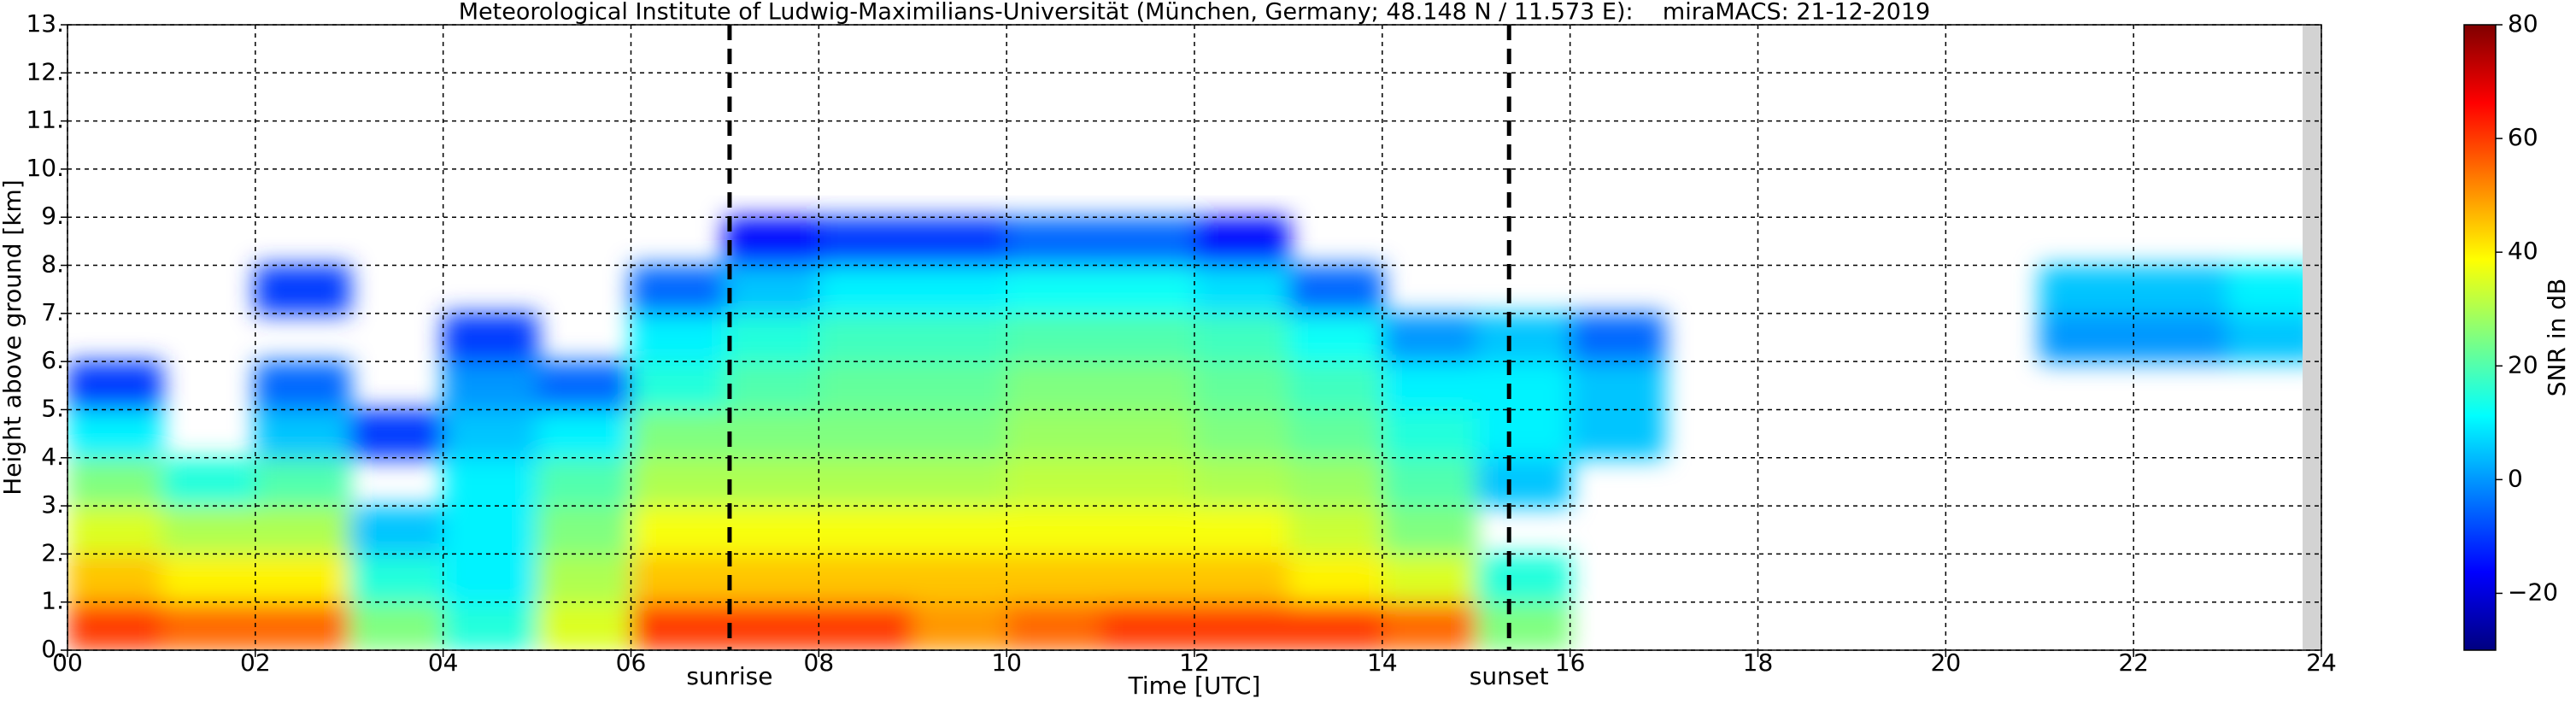 Image resolution: width=2576 pixels, height=704 pixels. What do you see at coordinates (2480, 337) in the screenshot?
I see `colorbar` at bounding box center [2480, 337].